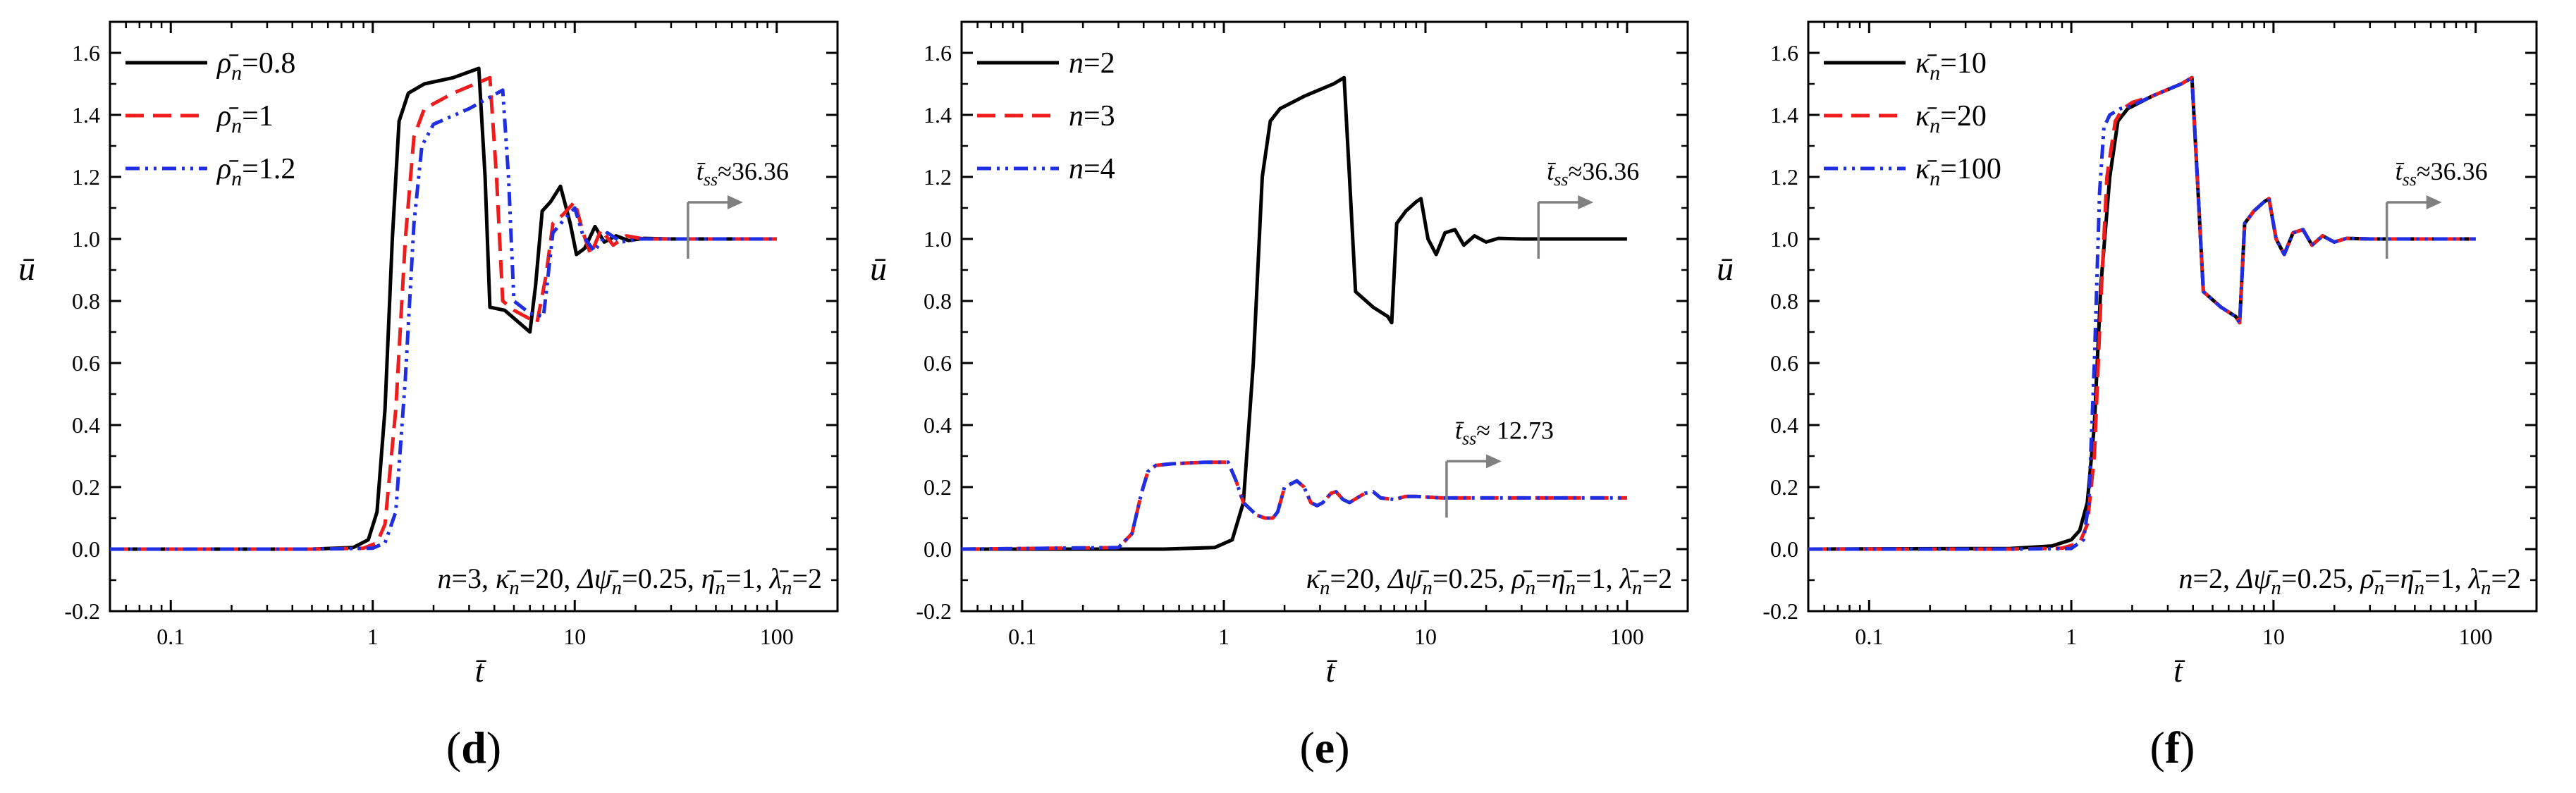  I want to click on legend-label-3: κ̄n=100, so click(1958, 171).